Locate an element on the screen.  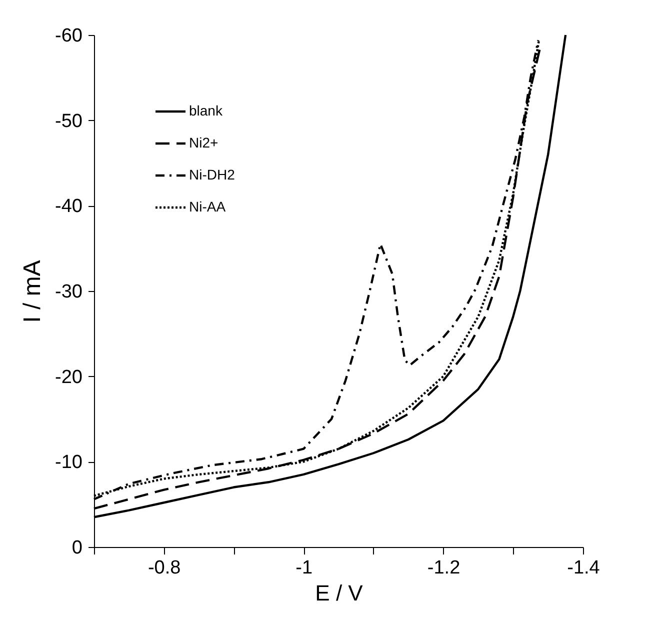
x-axis-title: E / V is located at coordinates (339, 593).